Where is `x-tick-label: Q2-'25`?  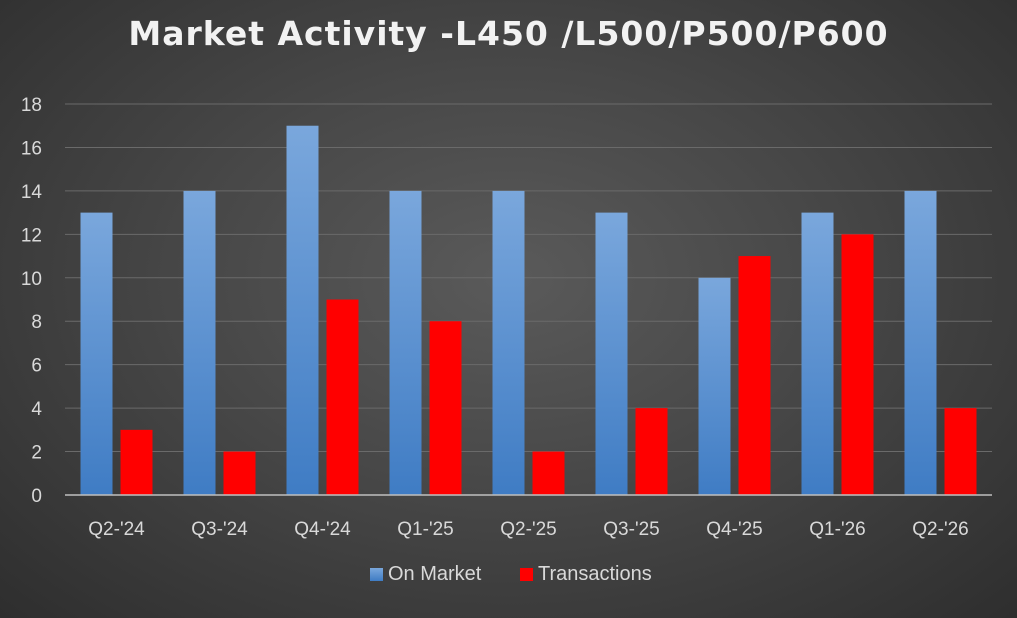
x-tick-label: Q2-'25 is located at coordinates (528, 529).